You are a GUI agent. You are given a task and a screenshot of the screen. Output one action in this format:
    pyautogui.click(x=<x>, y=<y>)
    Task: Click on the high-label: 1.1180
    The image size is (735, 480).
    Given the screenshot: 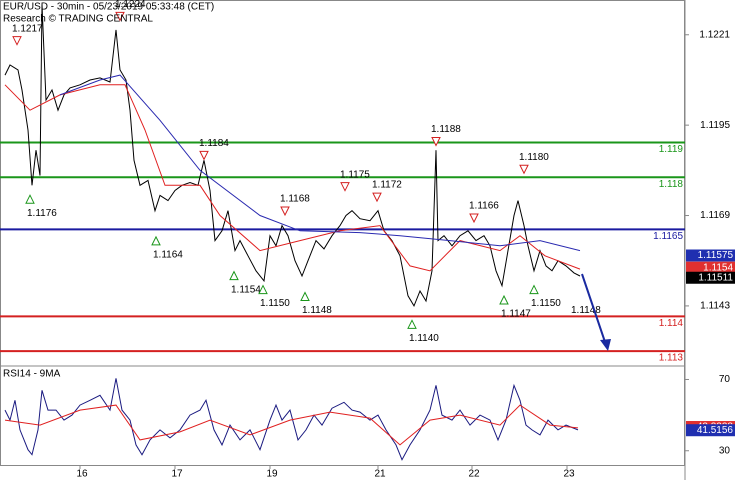 What is the action you would take?
    pyautogui.click(x=534, y=157)
    